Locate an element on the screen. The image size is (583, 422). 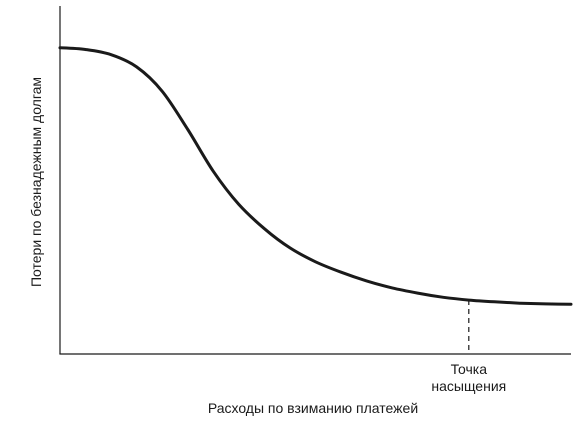
annotation-label-line-1: Точка is located at coordinates (469, 369).